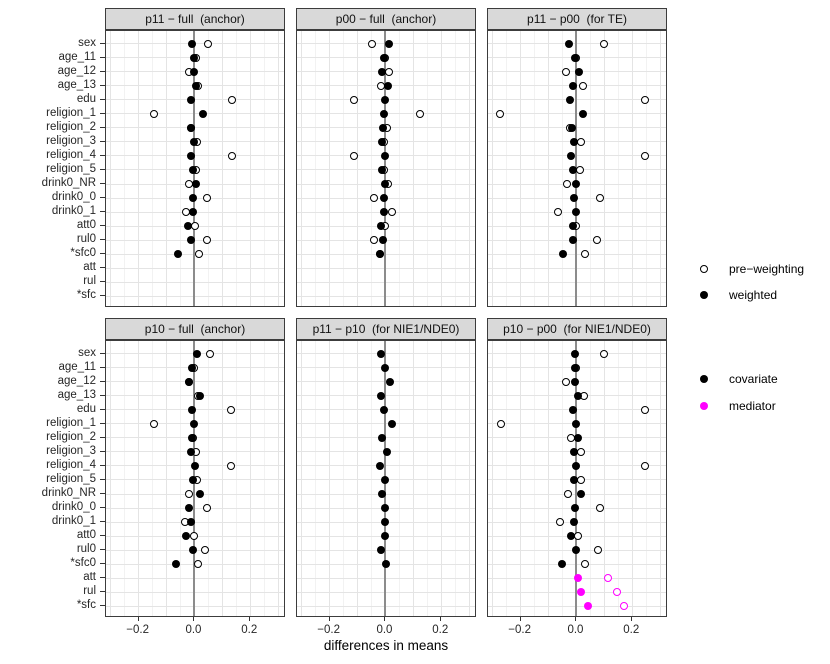 Image resolution: width=830 pixels, height=664 pixels. I want to click on panel-title: p11 − full (anchor), so click(195, 19).